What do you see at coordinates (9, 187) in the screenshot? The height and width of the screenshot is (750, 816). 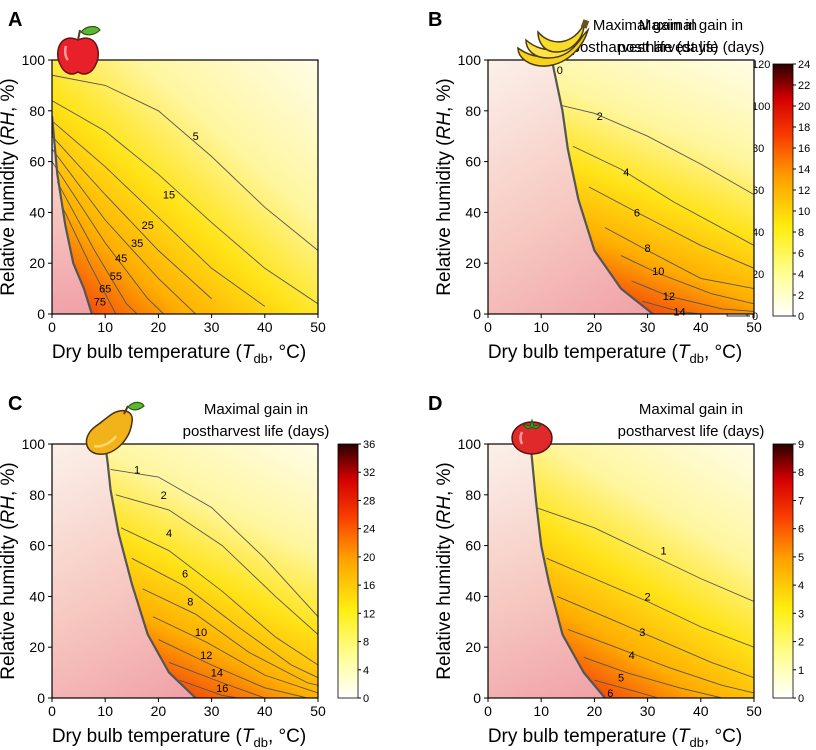 I see `y-axis-label-A: Relative humidity (RH, %)` at bounding box center [9, 187].